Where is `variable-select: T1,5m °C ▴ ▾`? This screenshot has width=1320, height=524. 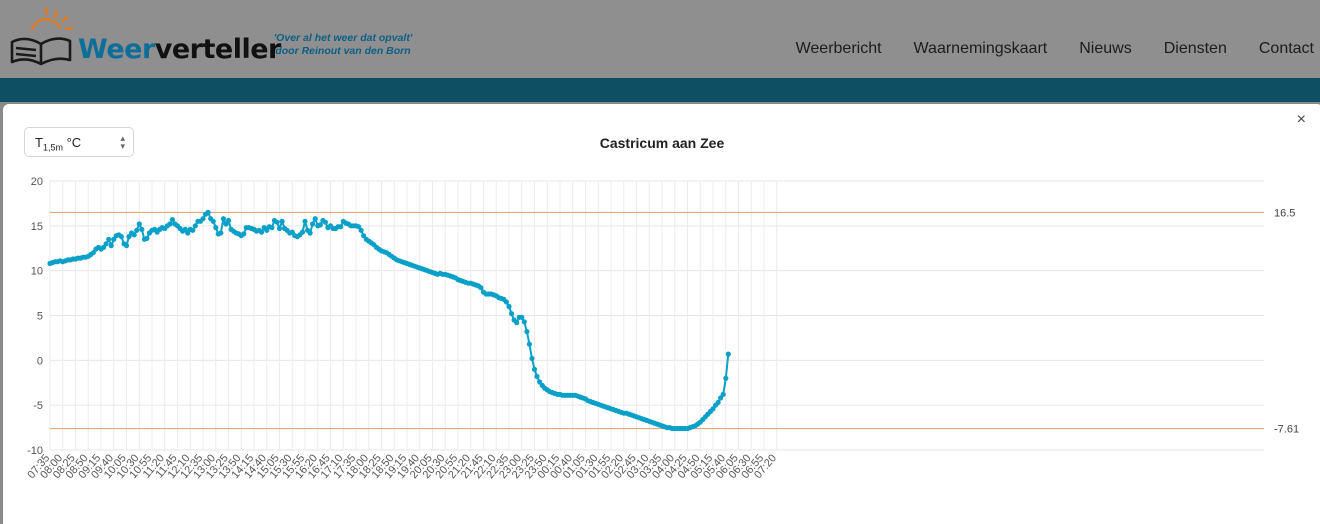
variable-select: T1,5m °C ▴ ▾ is located at coordinates (79, 142).